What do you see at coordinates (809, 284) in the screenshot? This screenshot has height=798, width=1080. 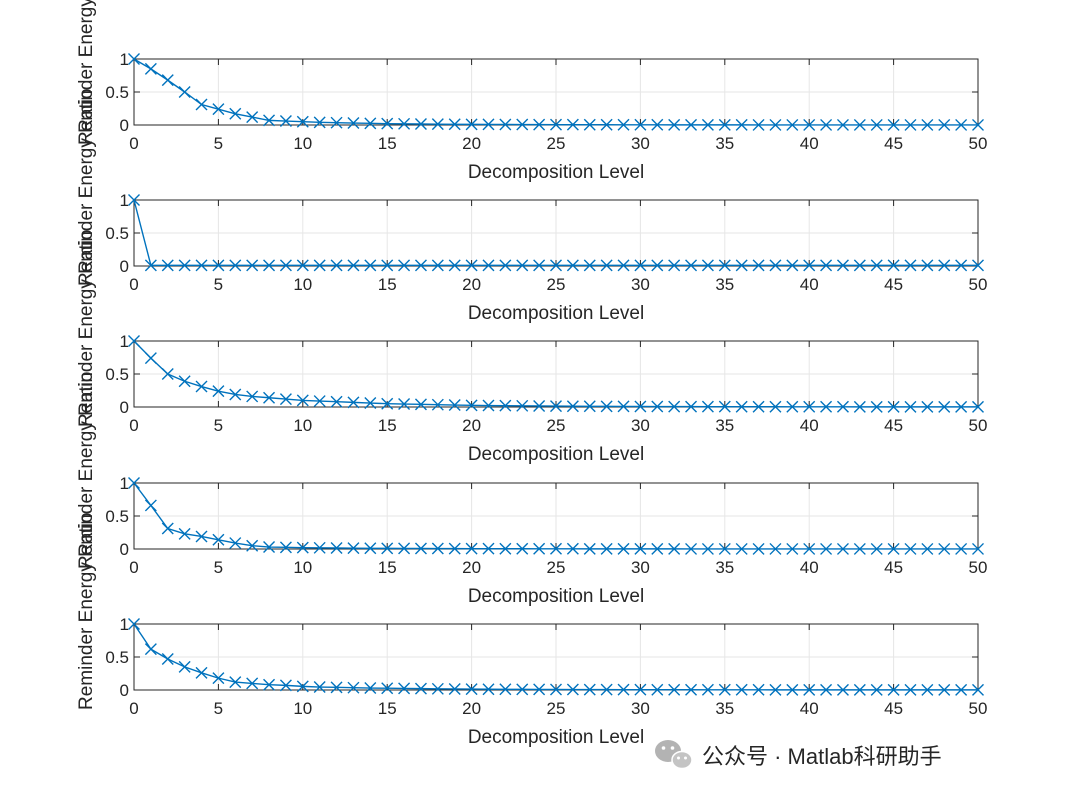 I see `x-tick-label: 40` at bounding box center [809, 284].